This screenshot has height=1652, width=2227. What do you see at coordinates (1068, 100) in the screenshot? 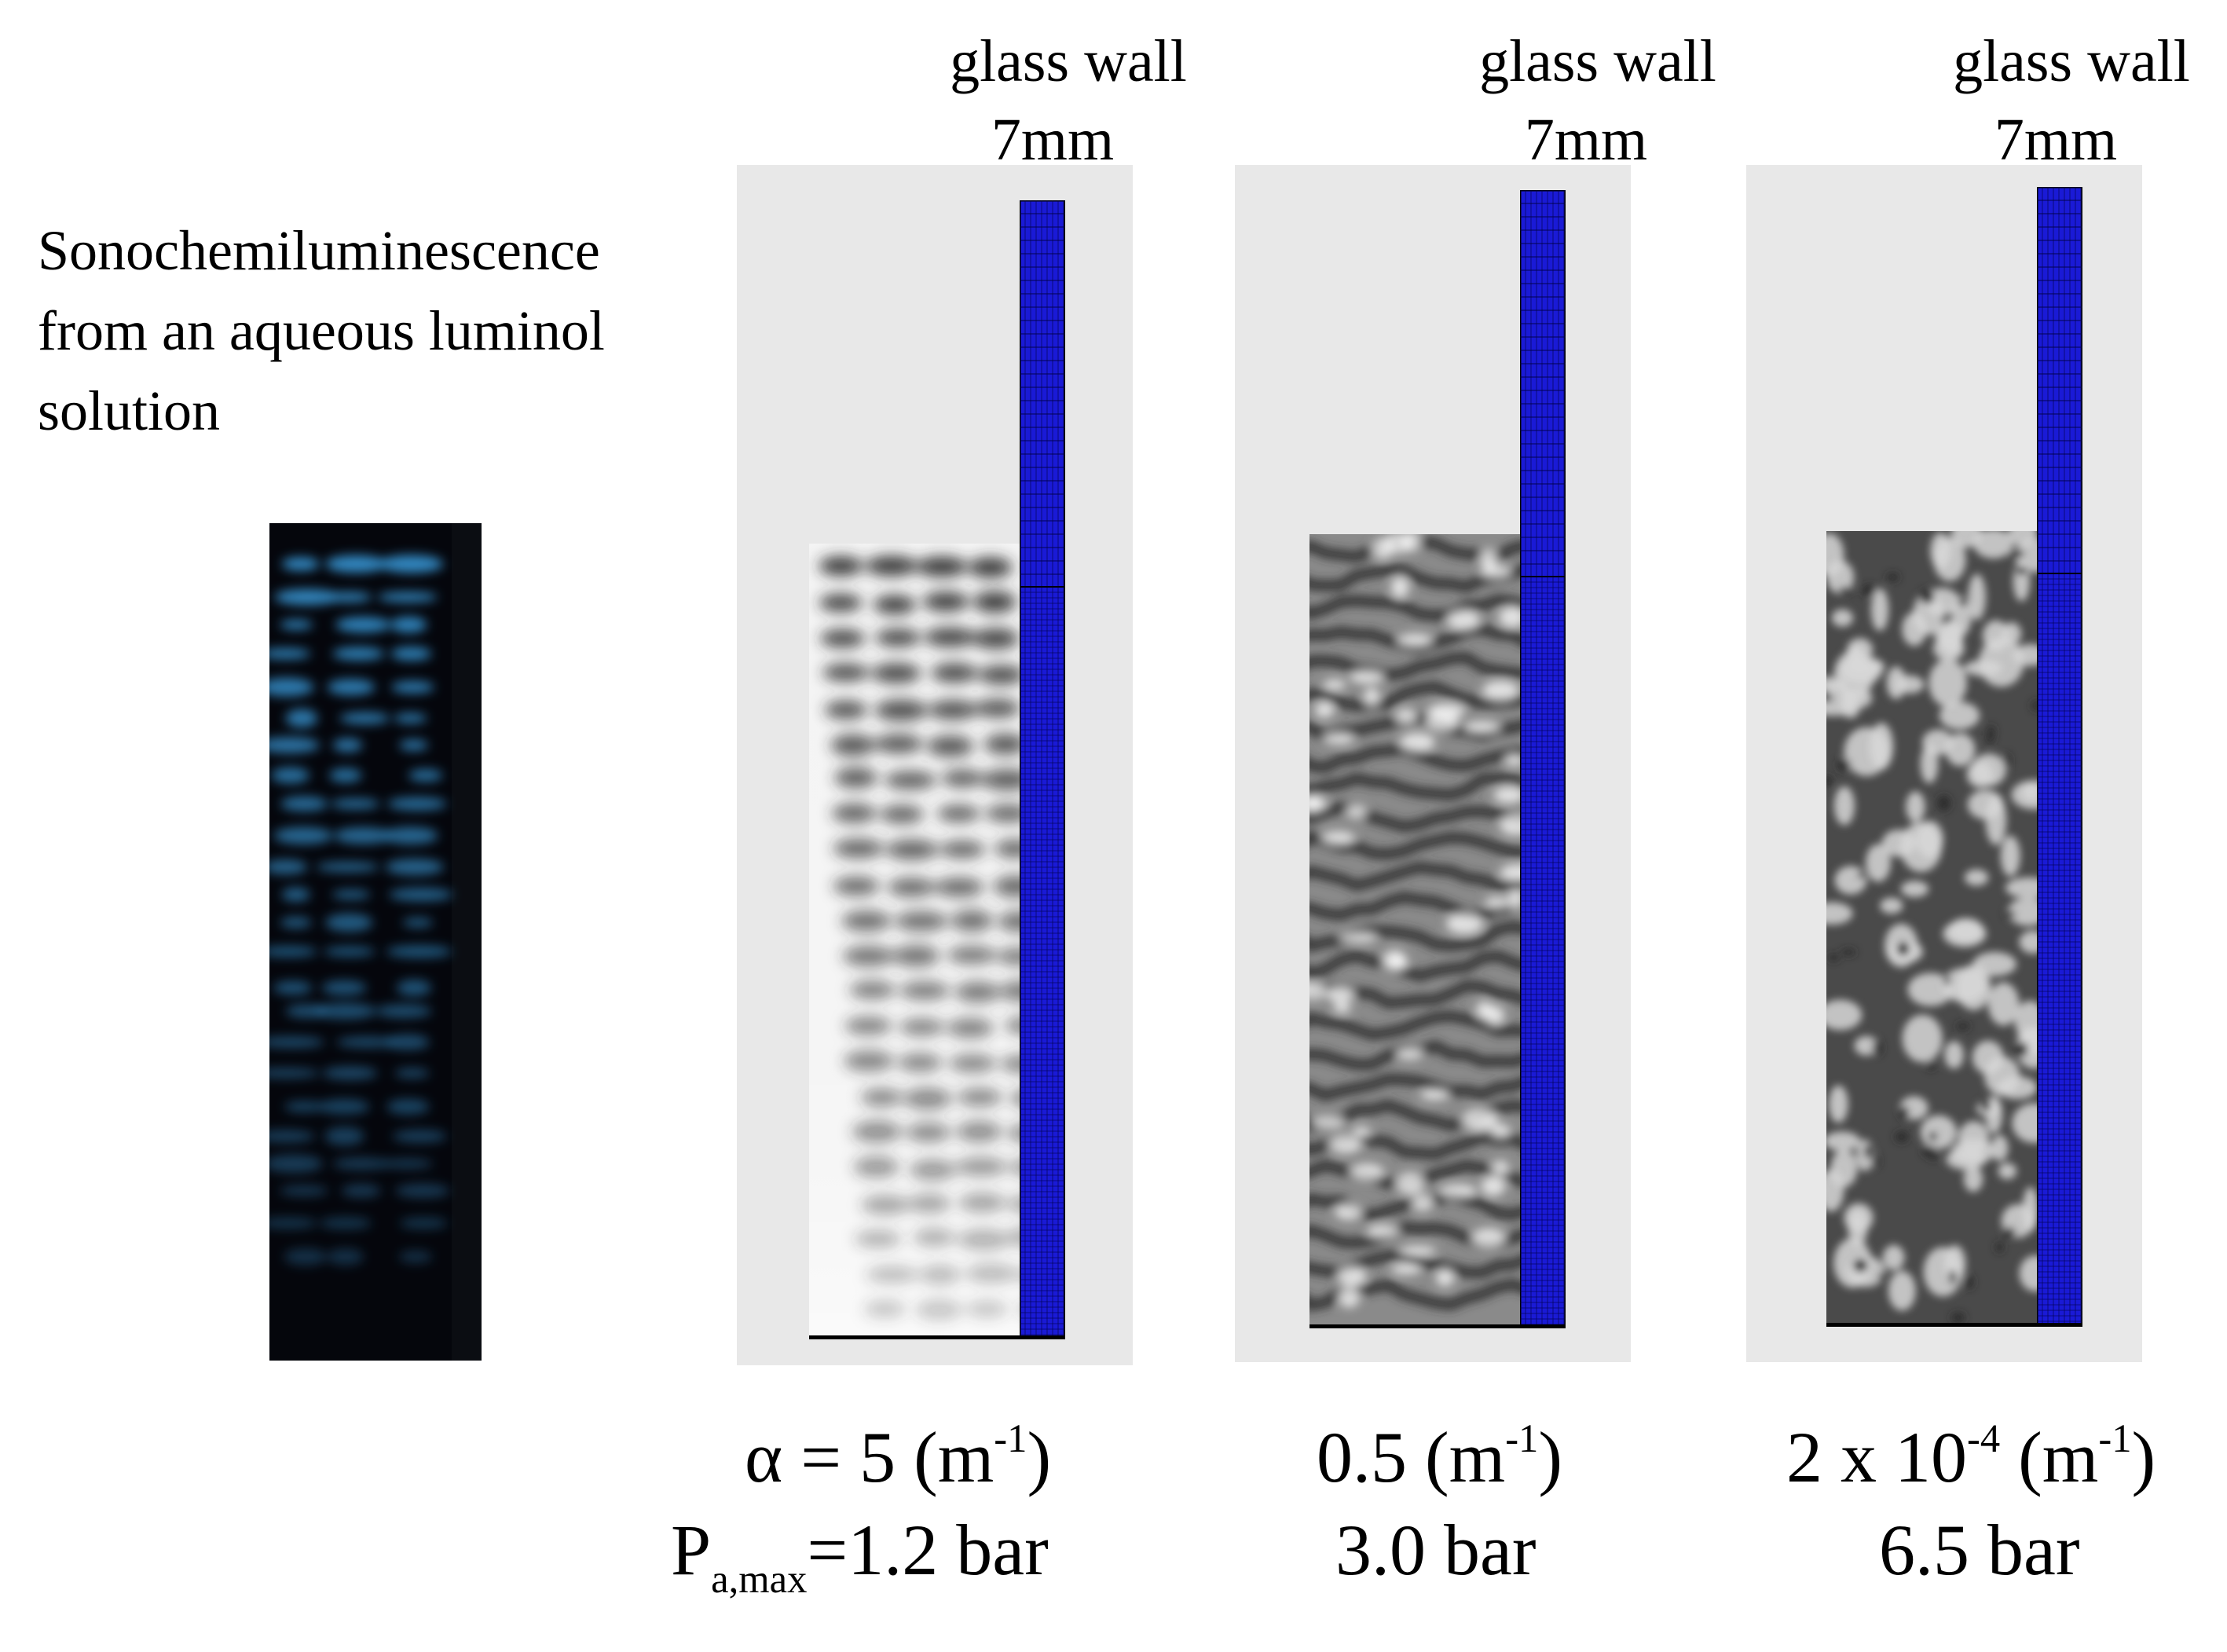
I see `panel-1-wall-label: glass wall 7mm` at bounding box center [1068, 100].